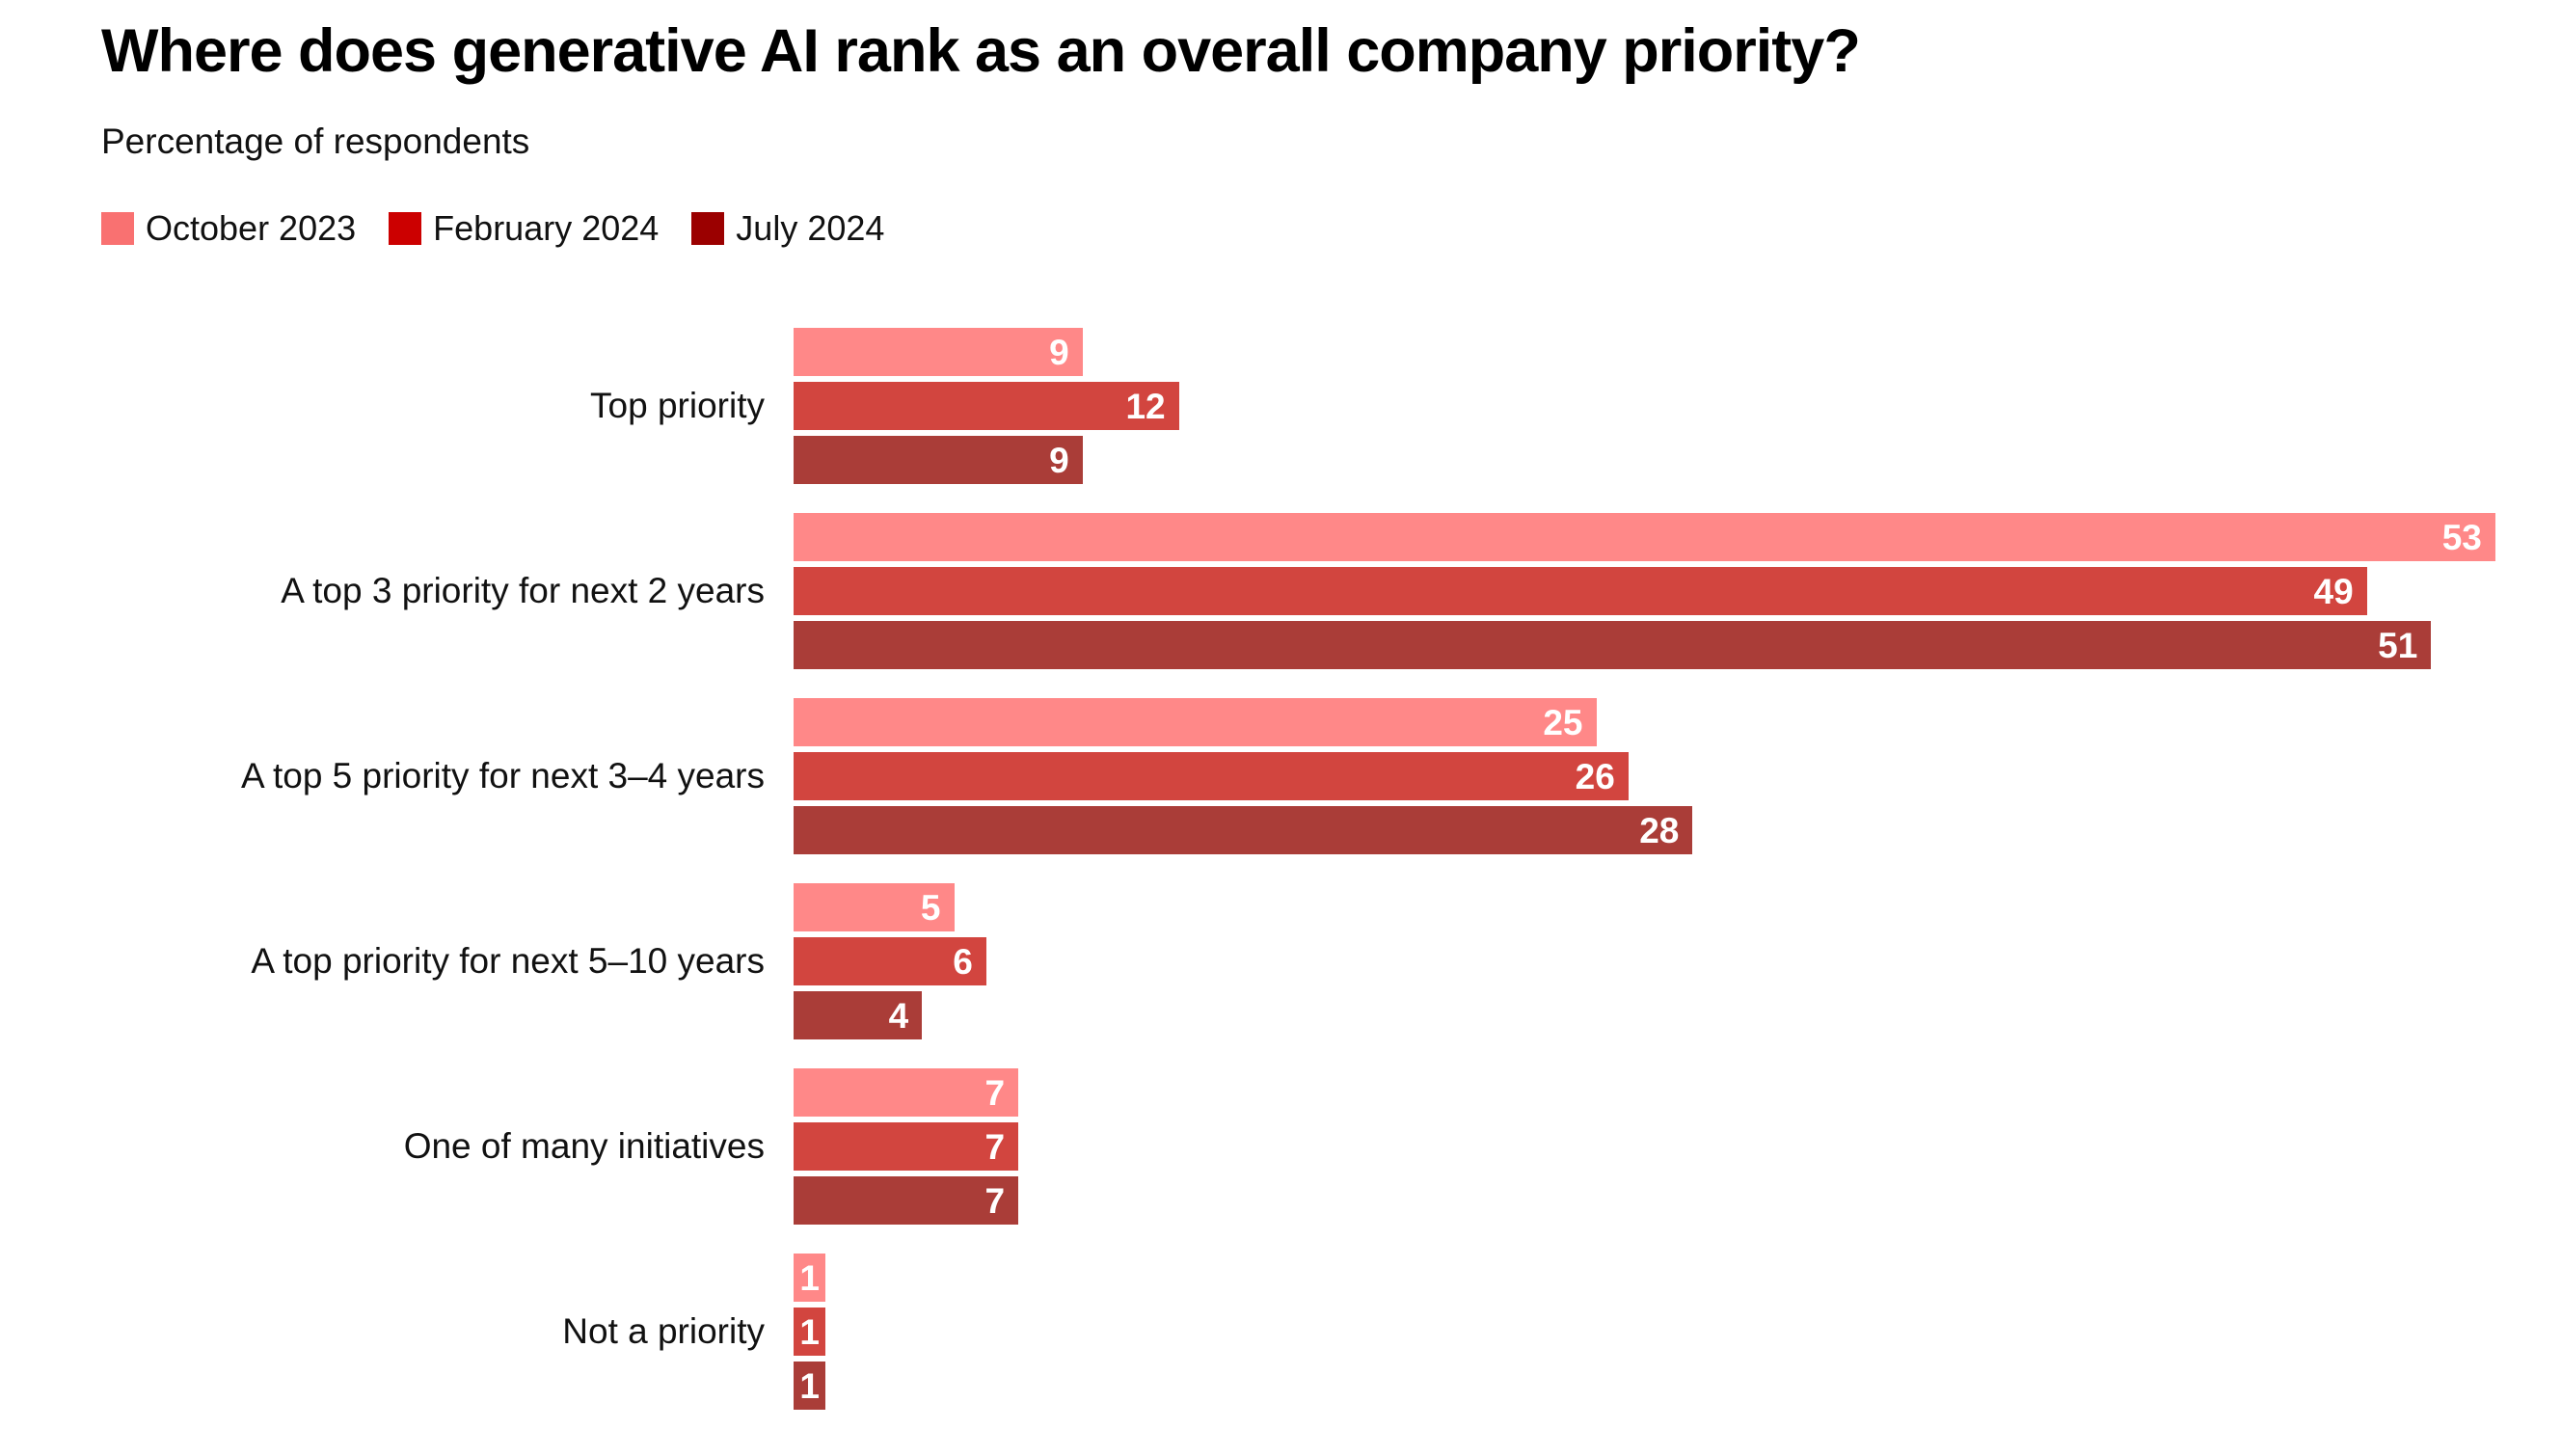 Image resolution: width=2561 pixels, height=1456 pixels. Describe the element at coordinates (1145, 406) in the screenshot. I see `bar-value-label: 12` at that location.